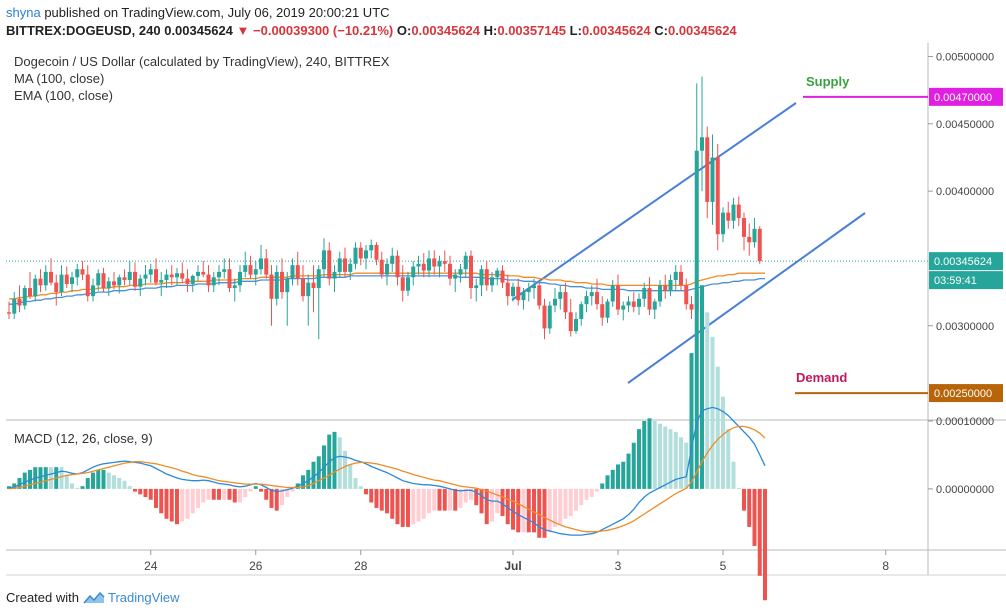  Describe the element at coordinates (965, 192) in the screenshot. I see `price-tick-label: 0.00400000` at that location.